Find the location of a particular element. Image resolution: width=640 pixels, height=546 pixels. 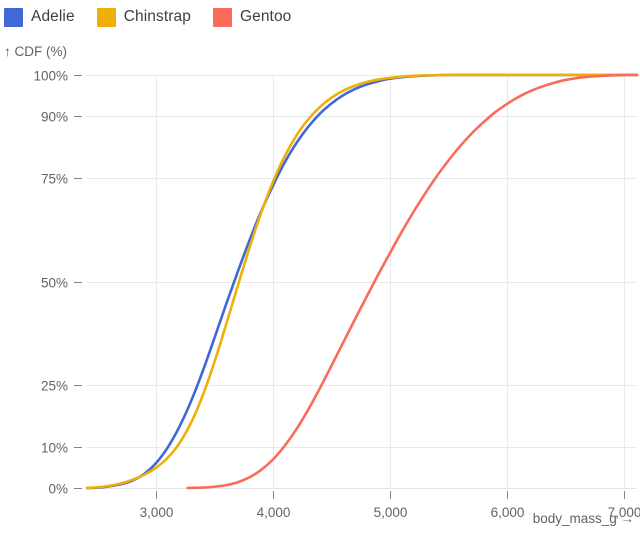

legend-item-adelie: Adelie is located at coordinates (39, 17).